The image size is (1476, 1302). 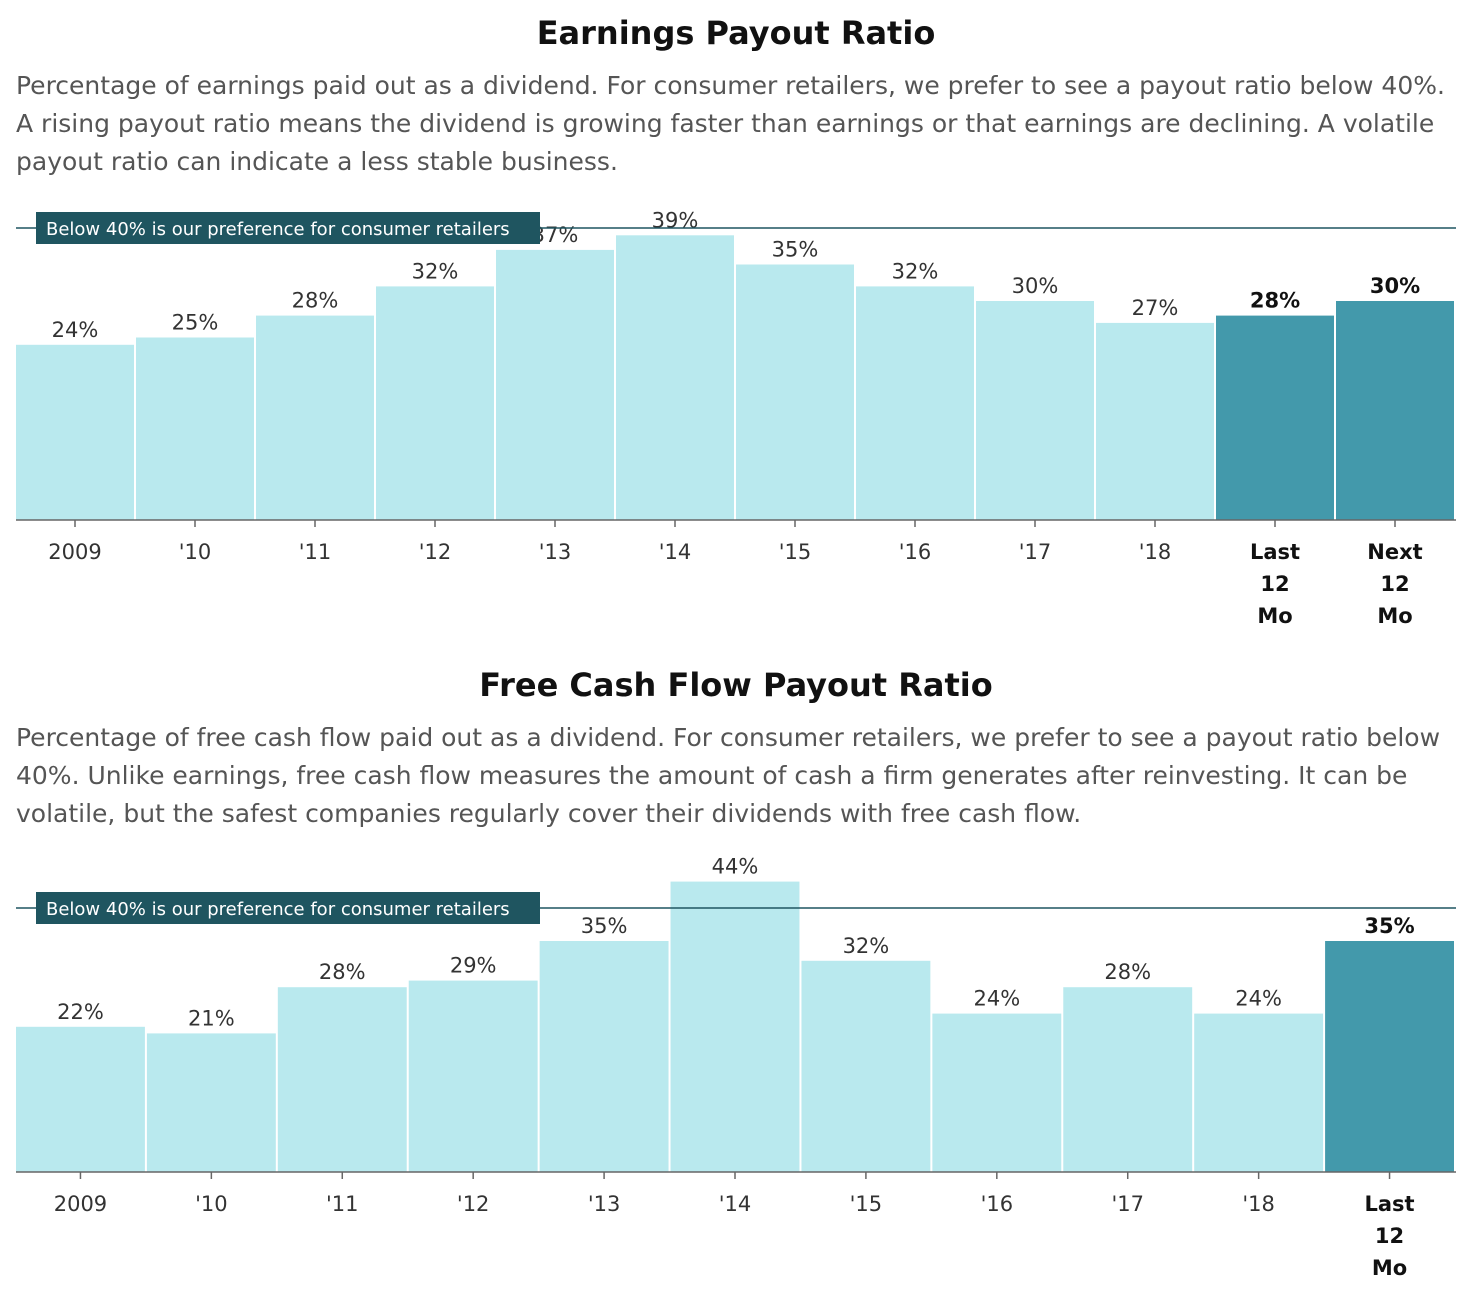 What do you see at coordinates (435, 271) in the screenshot?
I see `value-label-3: 32%` at bounding box center [435, 271].